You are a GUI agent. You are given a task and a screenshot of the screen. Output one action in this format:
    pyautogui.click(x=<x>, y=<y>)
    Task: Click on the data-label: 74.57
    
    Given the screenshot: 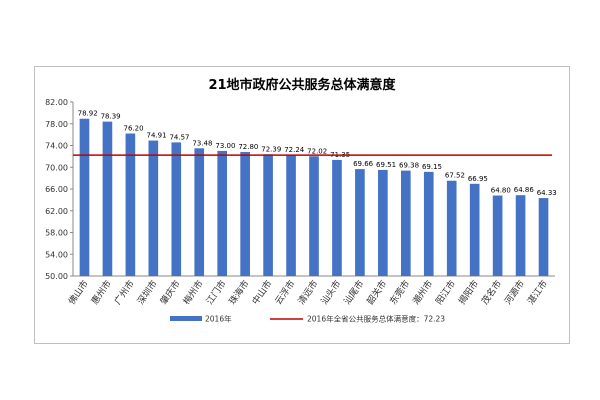 What is the action you would take?
    pyautogui.click(x=179, y=137)
    